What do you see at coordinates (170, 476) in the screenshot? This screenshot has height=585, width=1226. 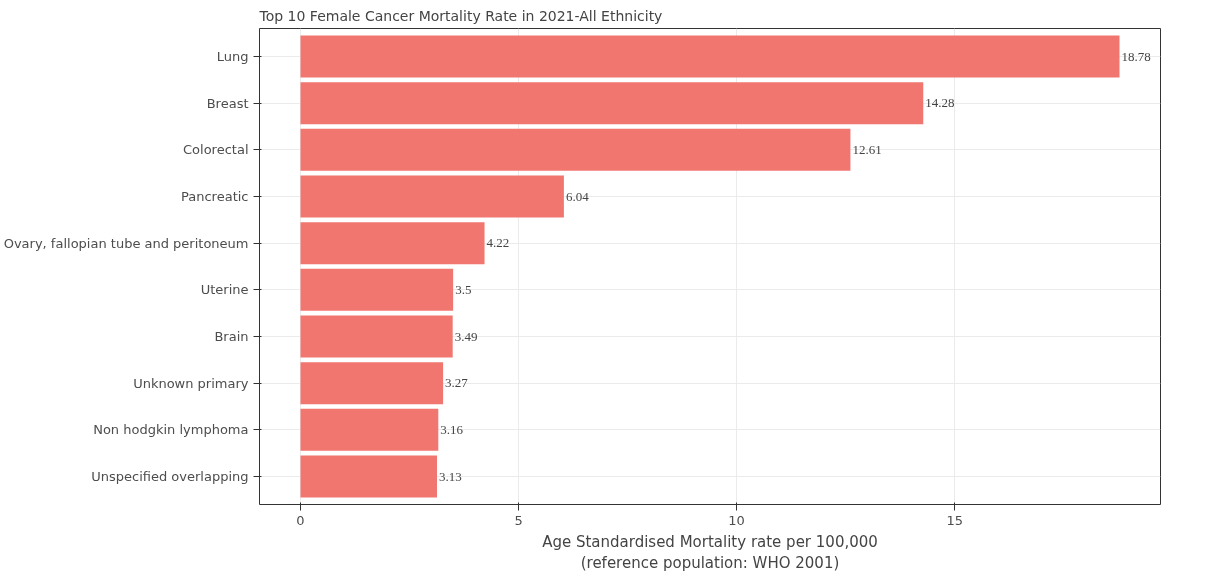 I see `y-tick-label: Unspecified overlapping` at bounding box center [170, 476].